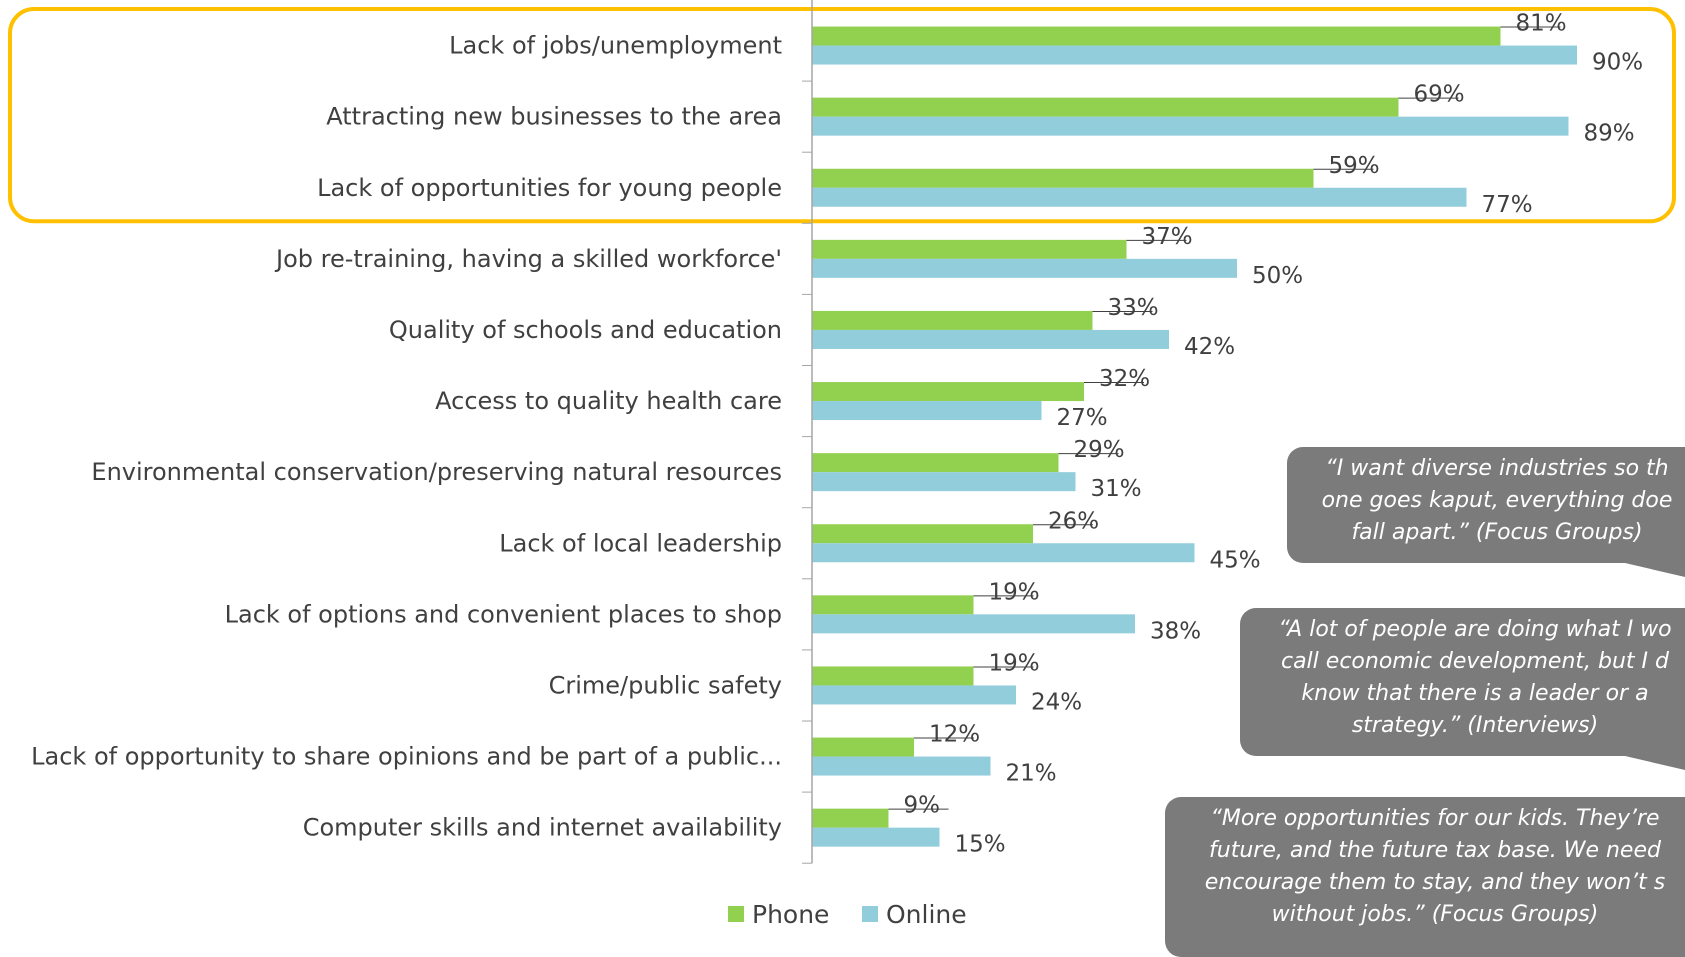 The width and height of the screenshot is (1685, 957). Describe the element at coordinates (1609, 134) in the screenshot. I see `value-label-online: 89%` at that location.